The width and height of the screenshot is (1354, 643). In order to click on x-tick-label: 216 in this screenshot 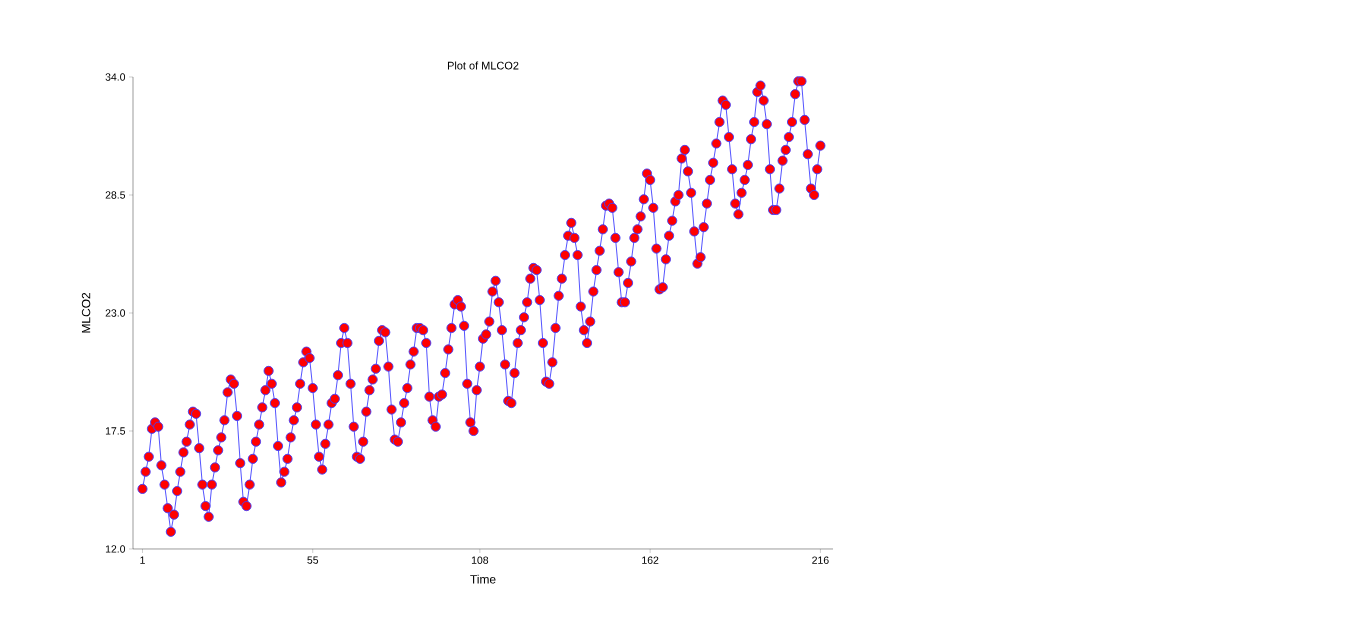, I will do `click(820, 560)`.